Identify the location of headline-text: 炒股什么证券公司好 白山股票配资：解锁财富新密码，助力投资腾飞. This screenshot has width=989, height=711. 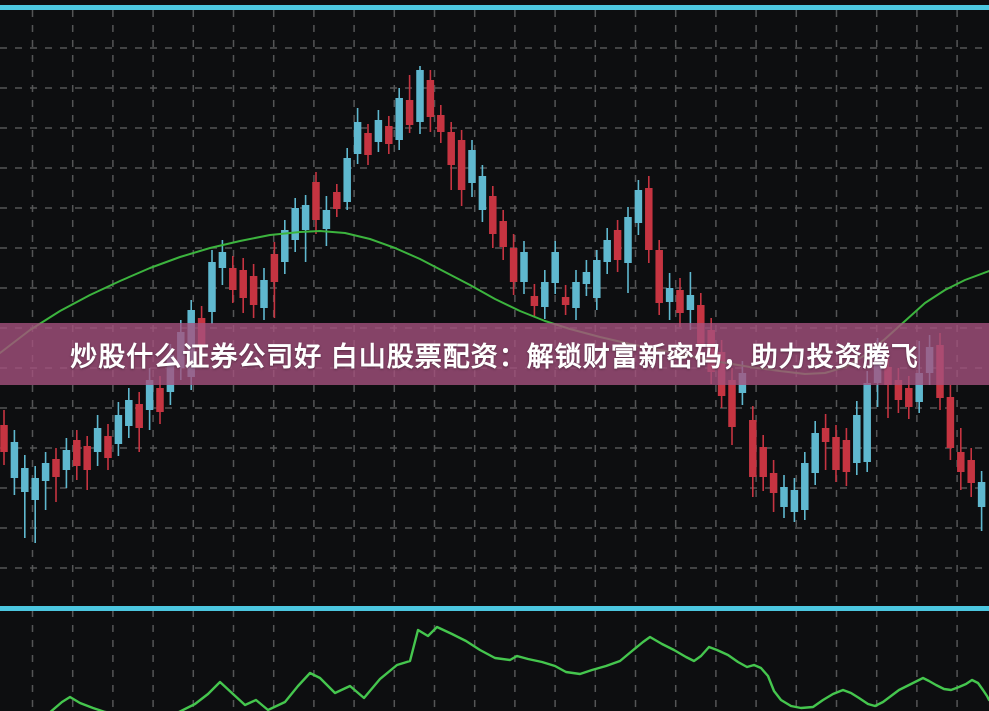
(494, 356).